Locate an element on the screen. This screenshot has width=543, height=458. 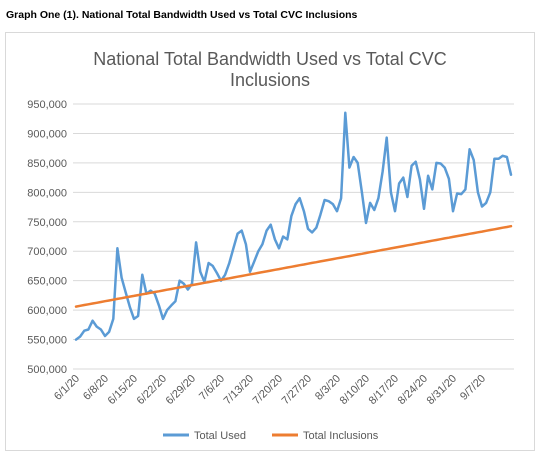
y-tick-label: 700,000 is located at coordinates (47, 252).